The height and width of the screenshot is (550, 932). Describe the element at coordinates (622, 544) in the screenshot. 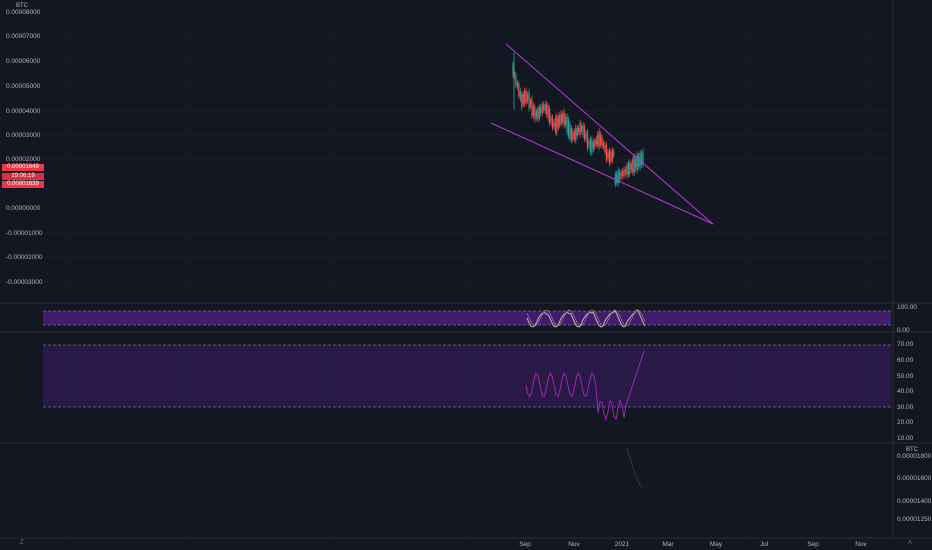

I see `time-axis-label: 2021` at that location.